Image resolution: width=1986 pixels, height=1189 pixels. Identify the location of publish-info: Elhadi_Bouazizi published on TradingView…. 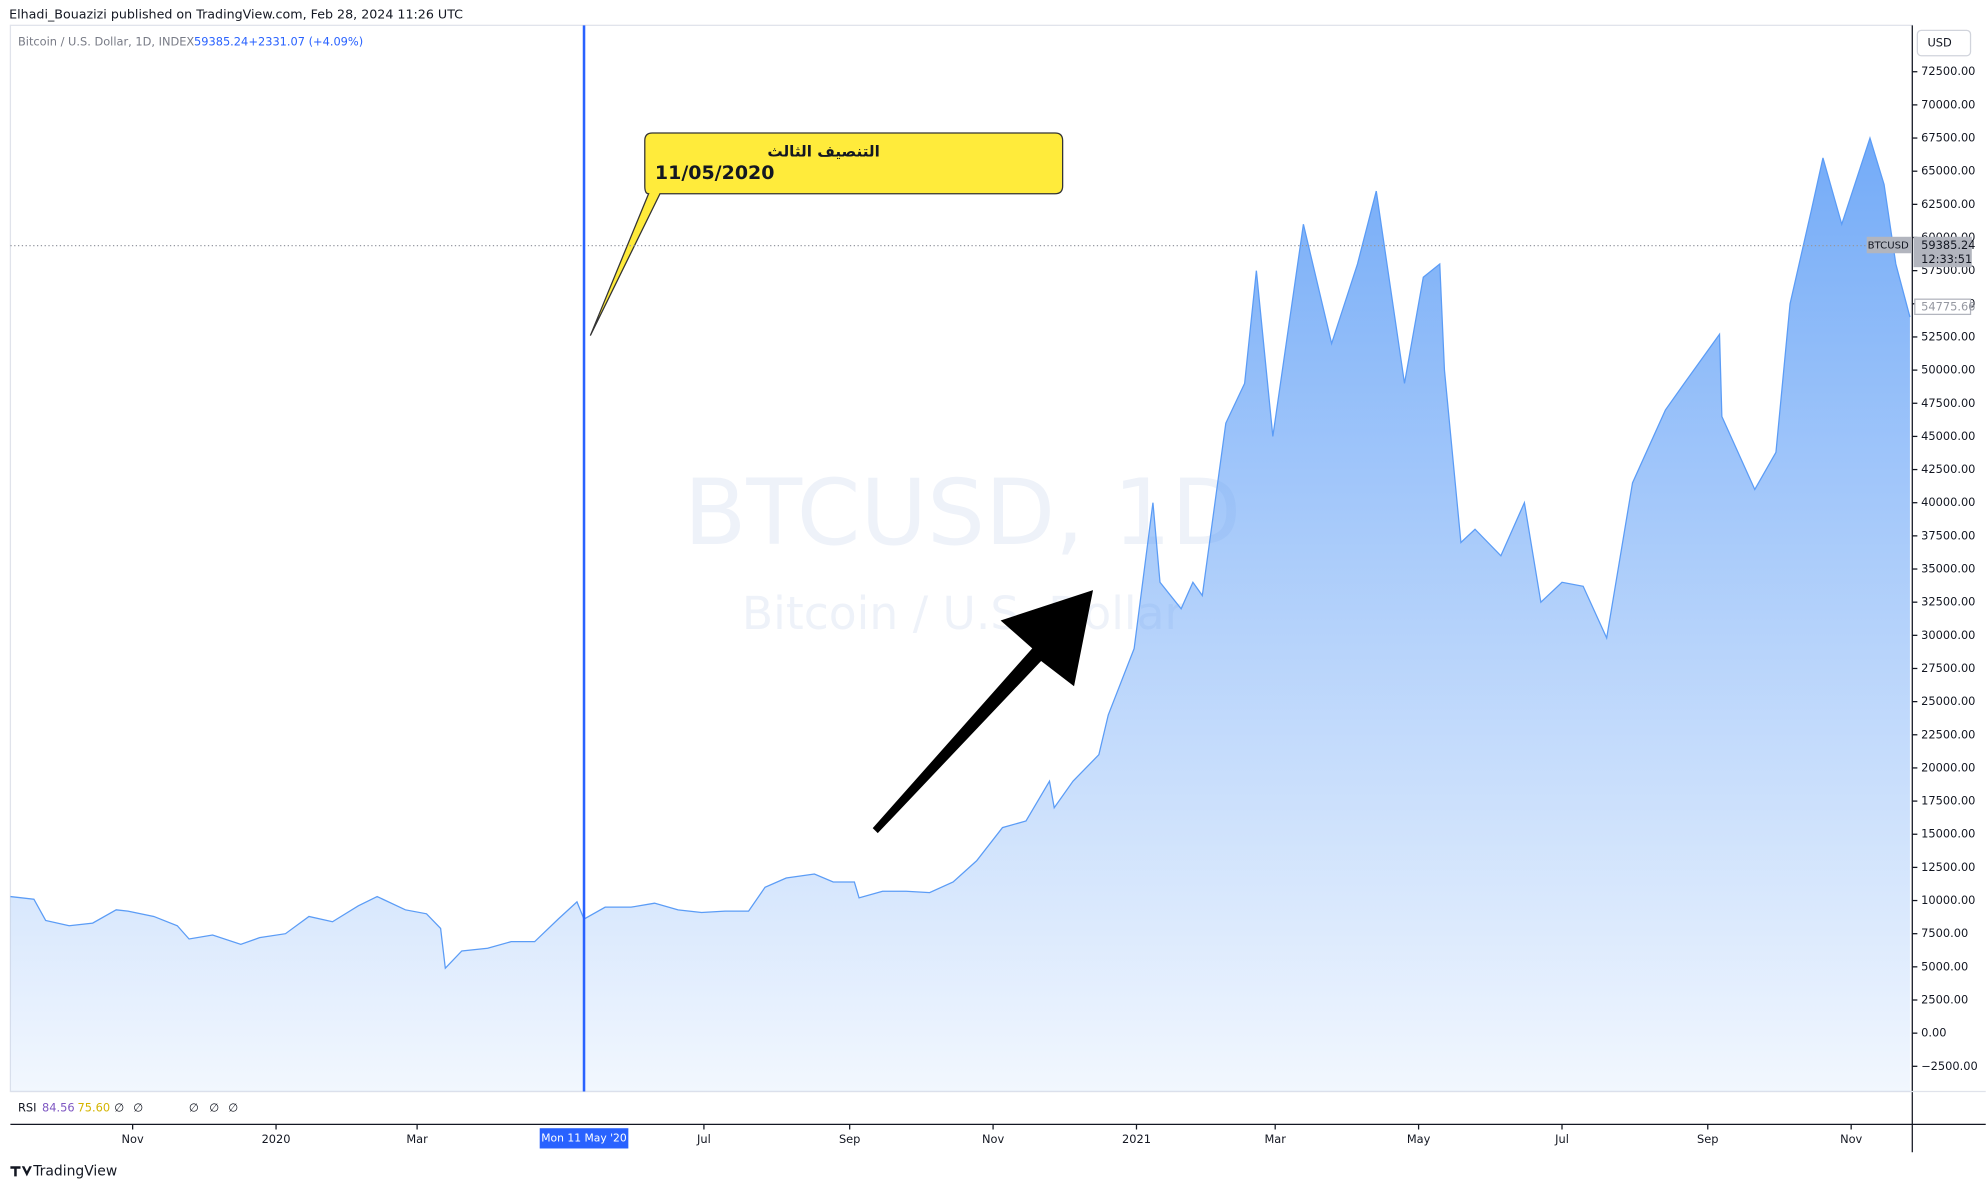
(236, 14).